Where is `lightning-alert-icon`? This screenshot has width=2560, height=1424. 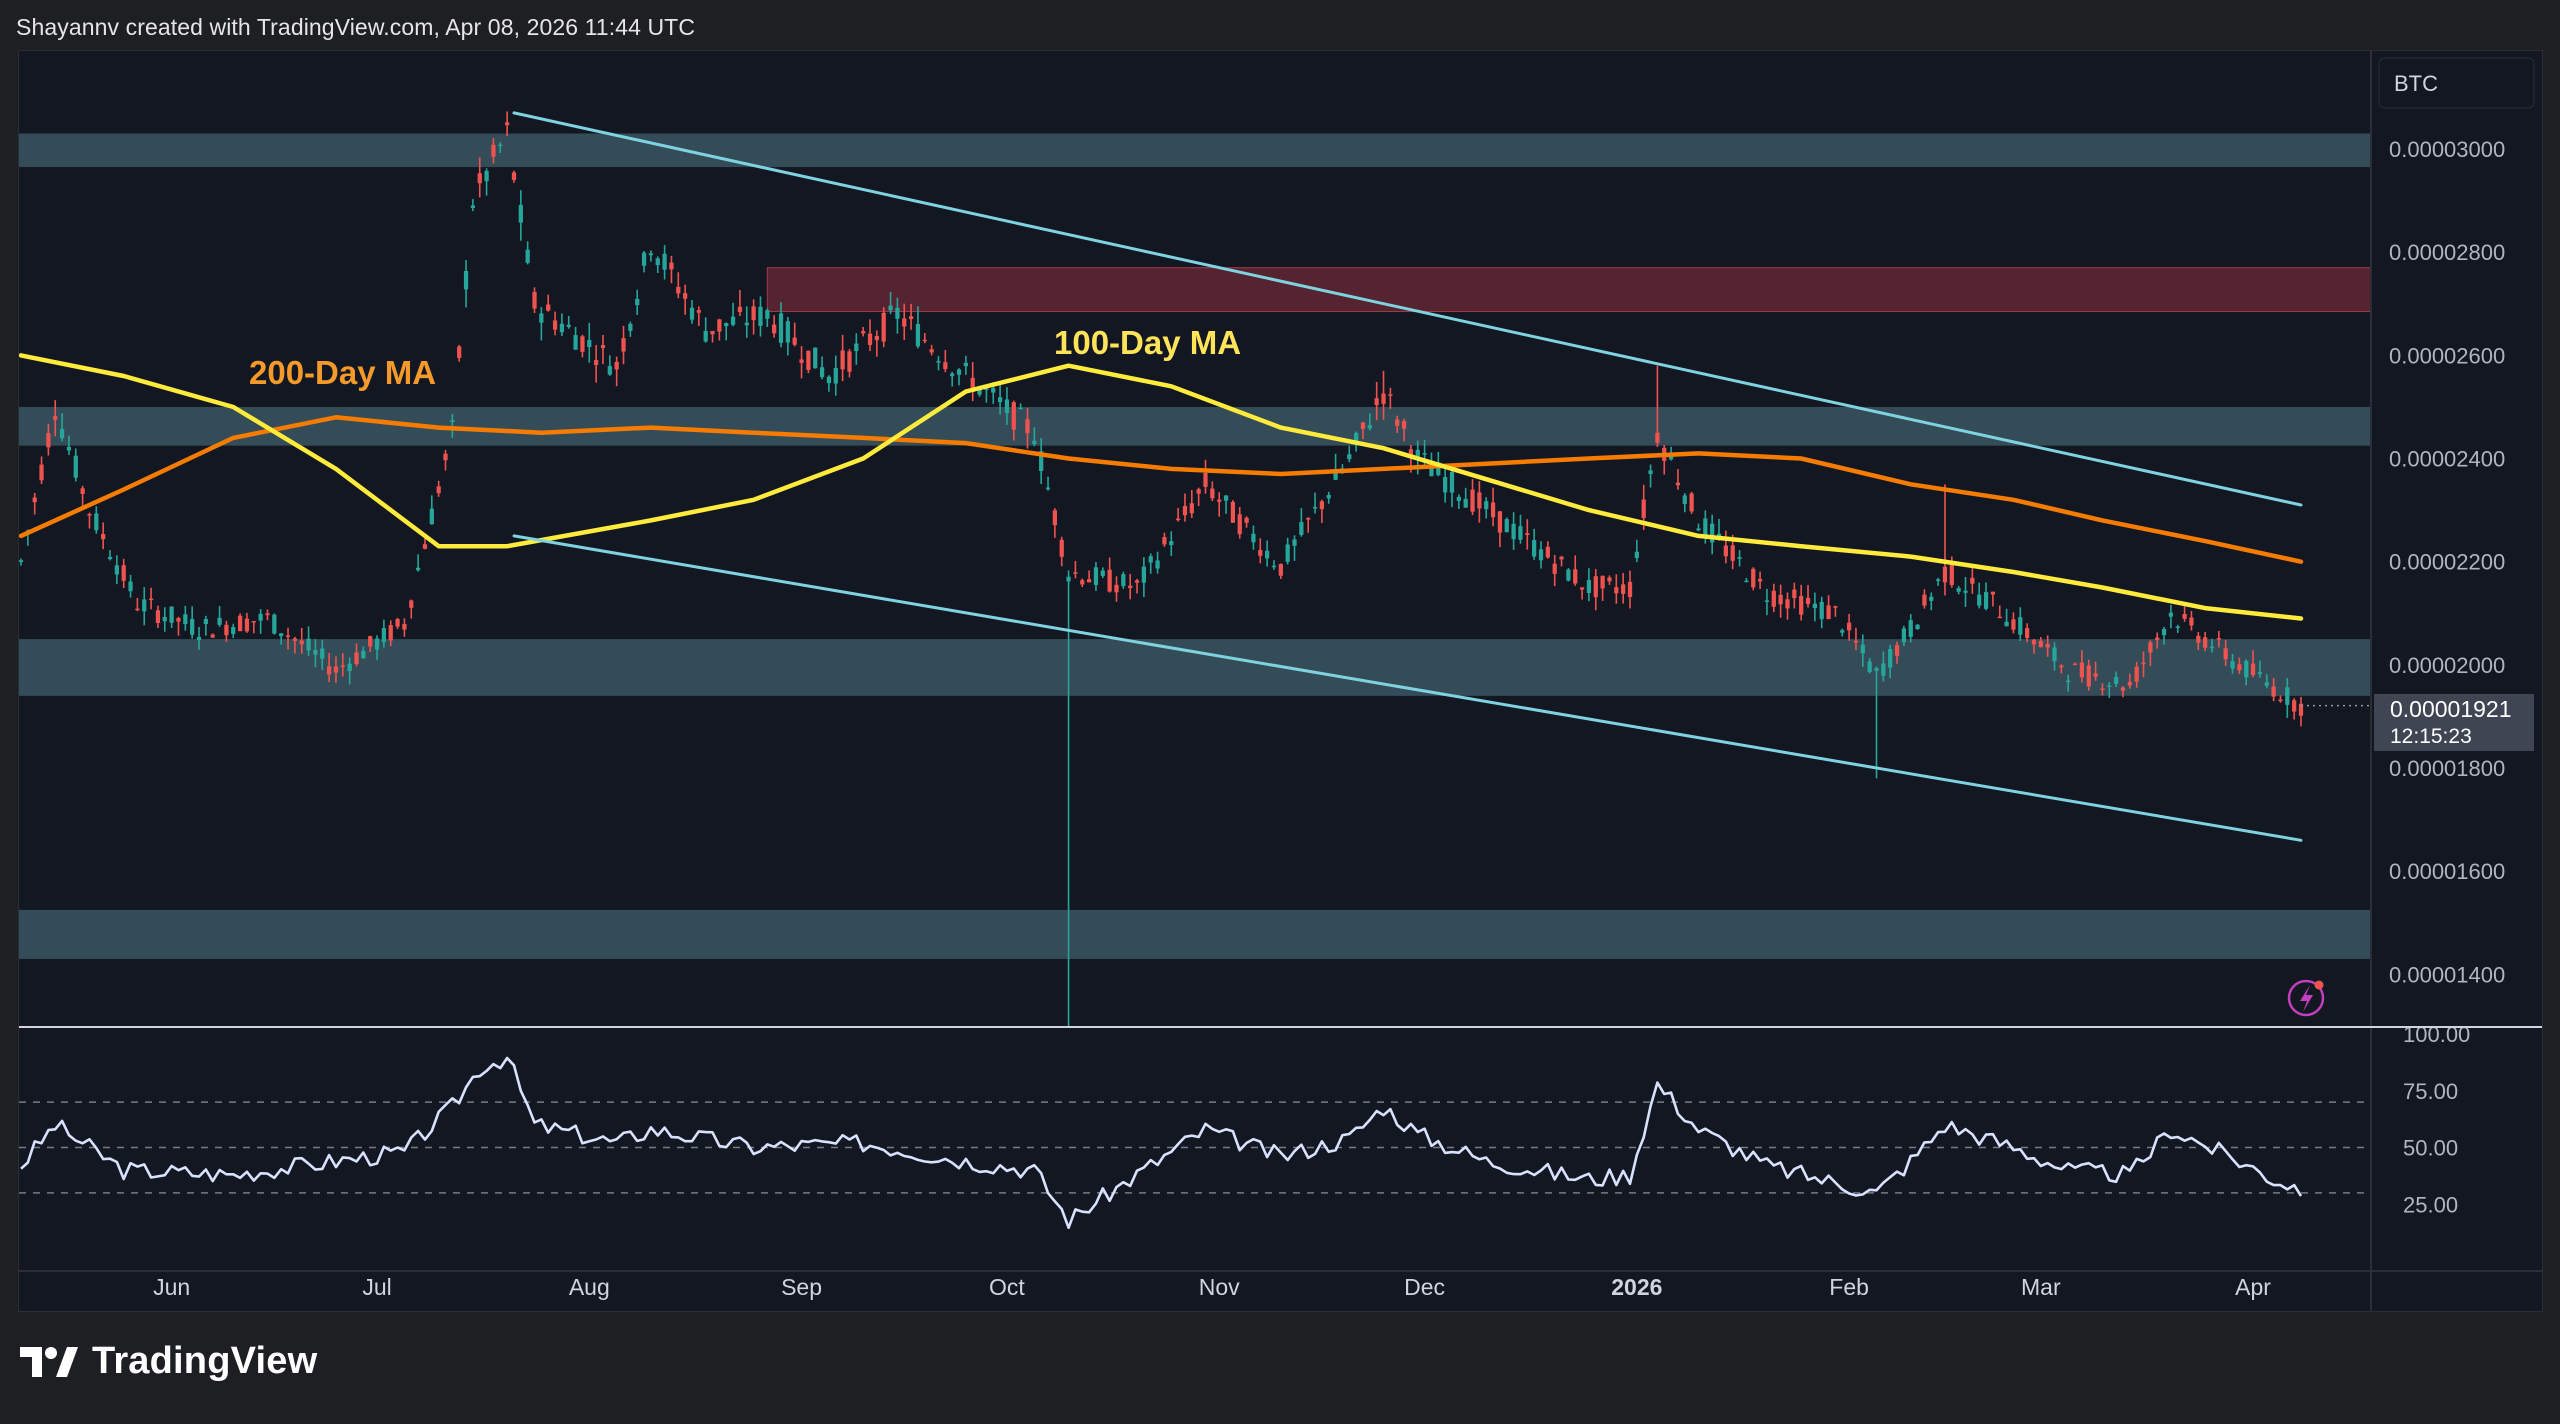 lightning-alert-icon is located at coordinates (2306, 998).